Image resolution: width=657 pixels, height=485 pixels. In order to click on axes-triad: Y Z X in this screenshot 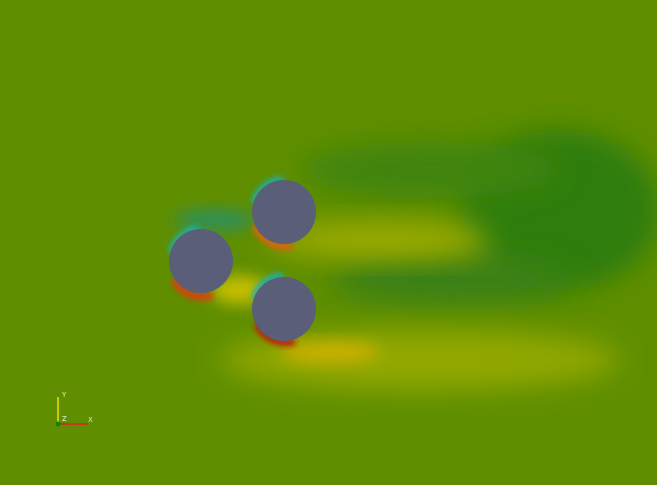, I will do `click(74, 409)`.